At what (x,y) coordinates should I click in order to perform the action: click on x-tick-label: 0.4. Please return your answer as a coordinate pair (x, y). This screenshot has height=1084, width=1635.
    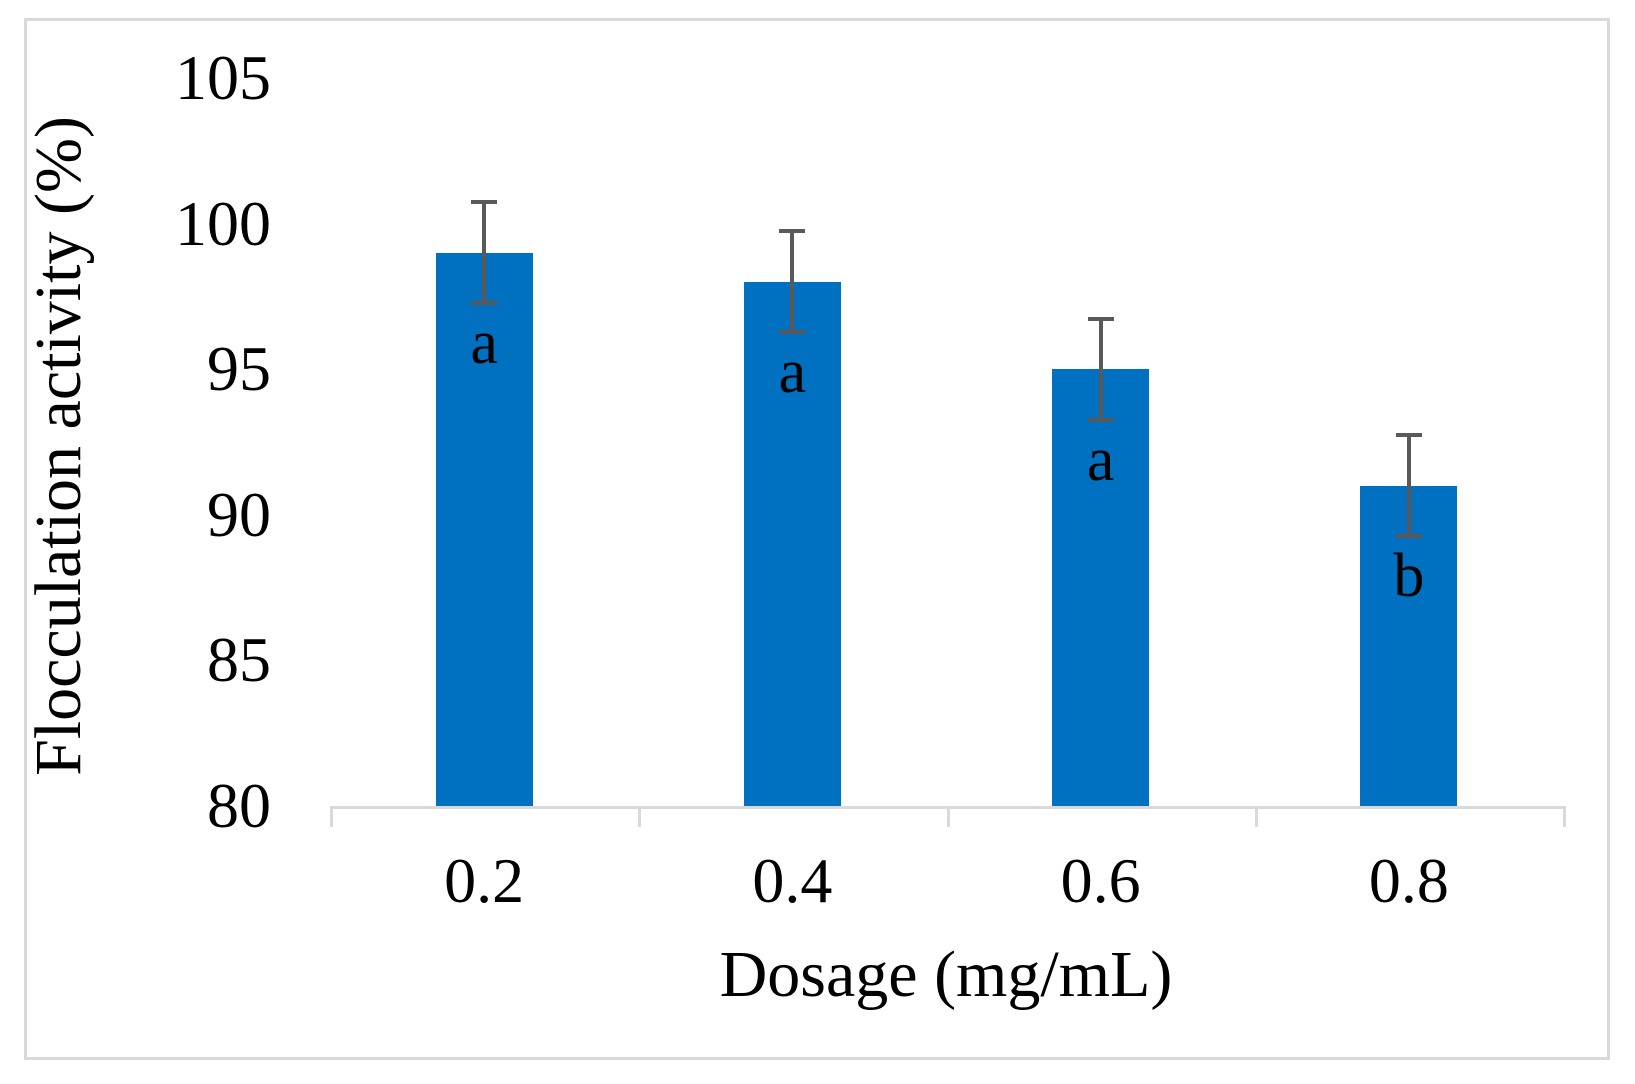
    Looking at the image, I should click on (792, 880).